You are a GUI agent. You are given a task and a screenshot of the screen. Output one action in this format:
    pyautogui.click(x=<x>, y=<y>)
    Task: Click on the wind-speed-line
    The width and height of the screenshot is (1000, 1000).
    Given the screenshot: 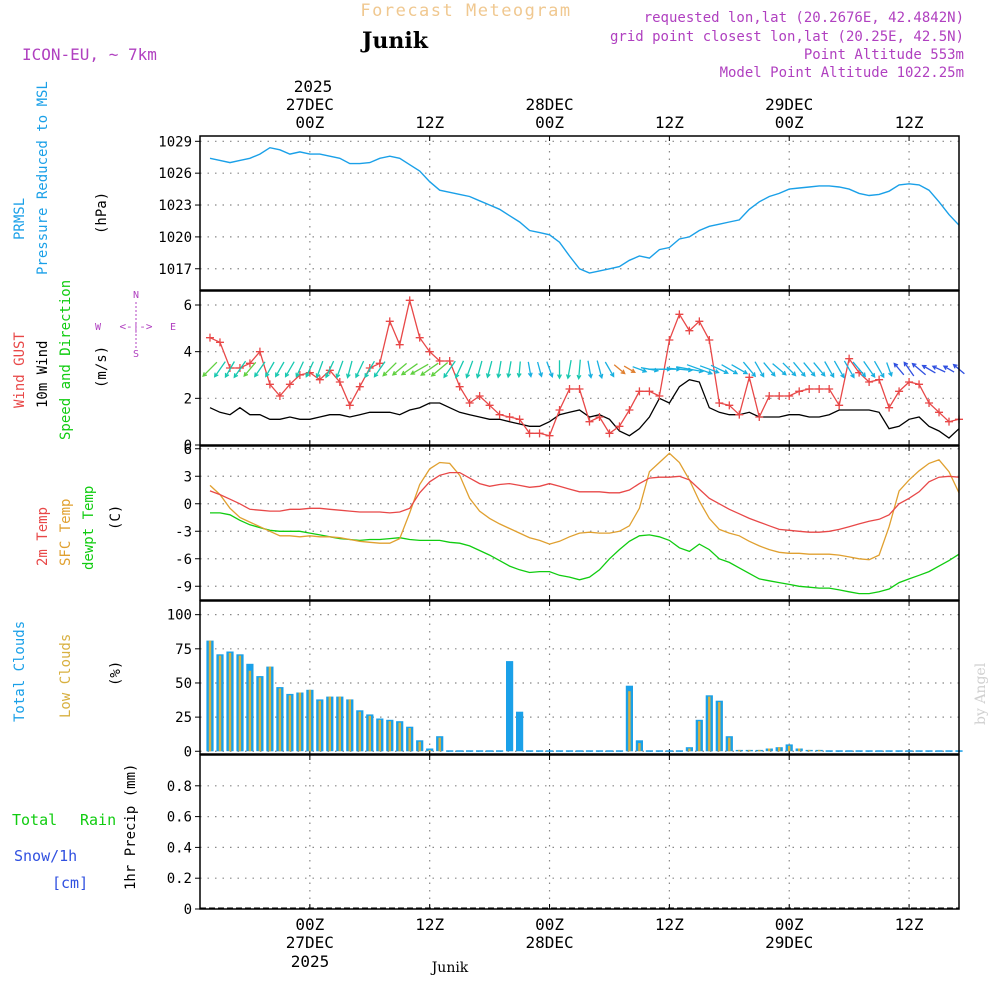 What is the action you would take?
    pyautogui.click(x=584, y=409)
    